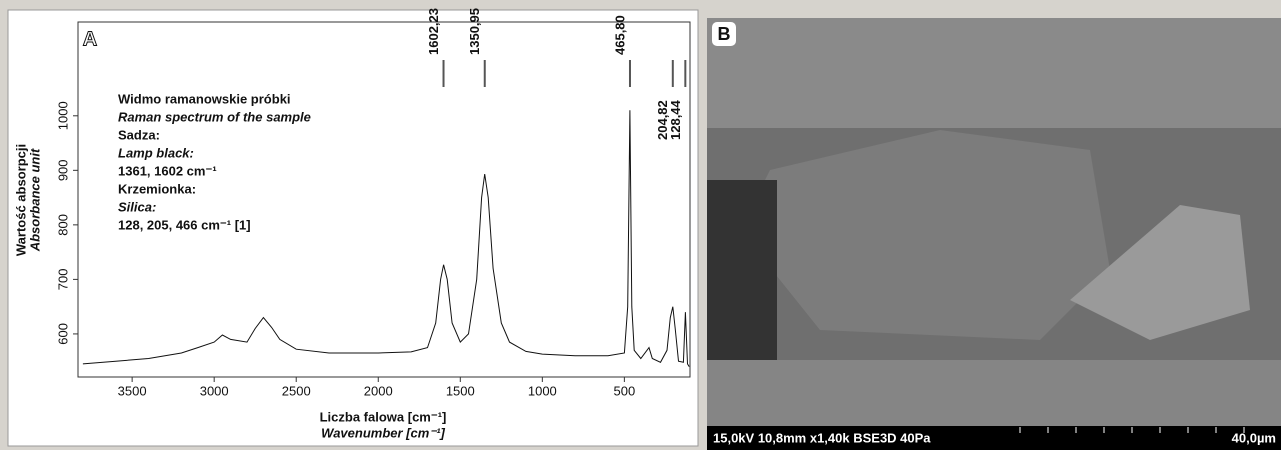 The image size is (1281, 455). Describe the element at coordinates (619, 35) in the screenshot. I see `peak-label: 465,80` at that location.